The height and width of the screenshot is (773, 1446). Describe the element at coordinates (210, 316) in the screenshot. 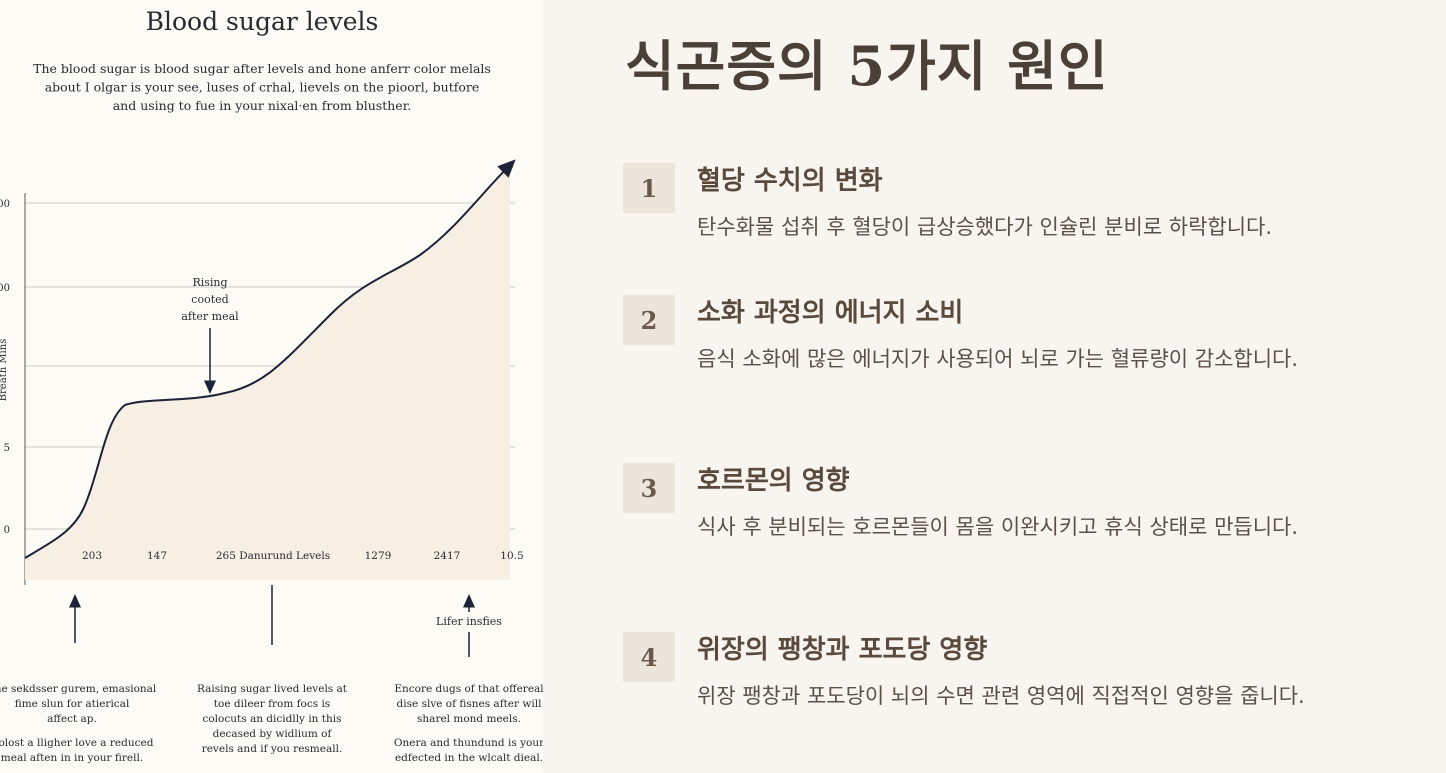

I see `annotation: after meal` at that location.